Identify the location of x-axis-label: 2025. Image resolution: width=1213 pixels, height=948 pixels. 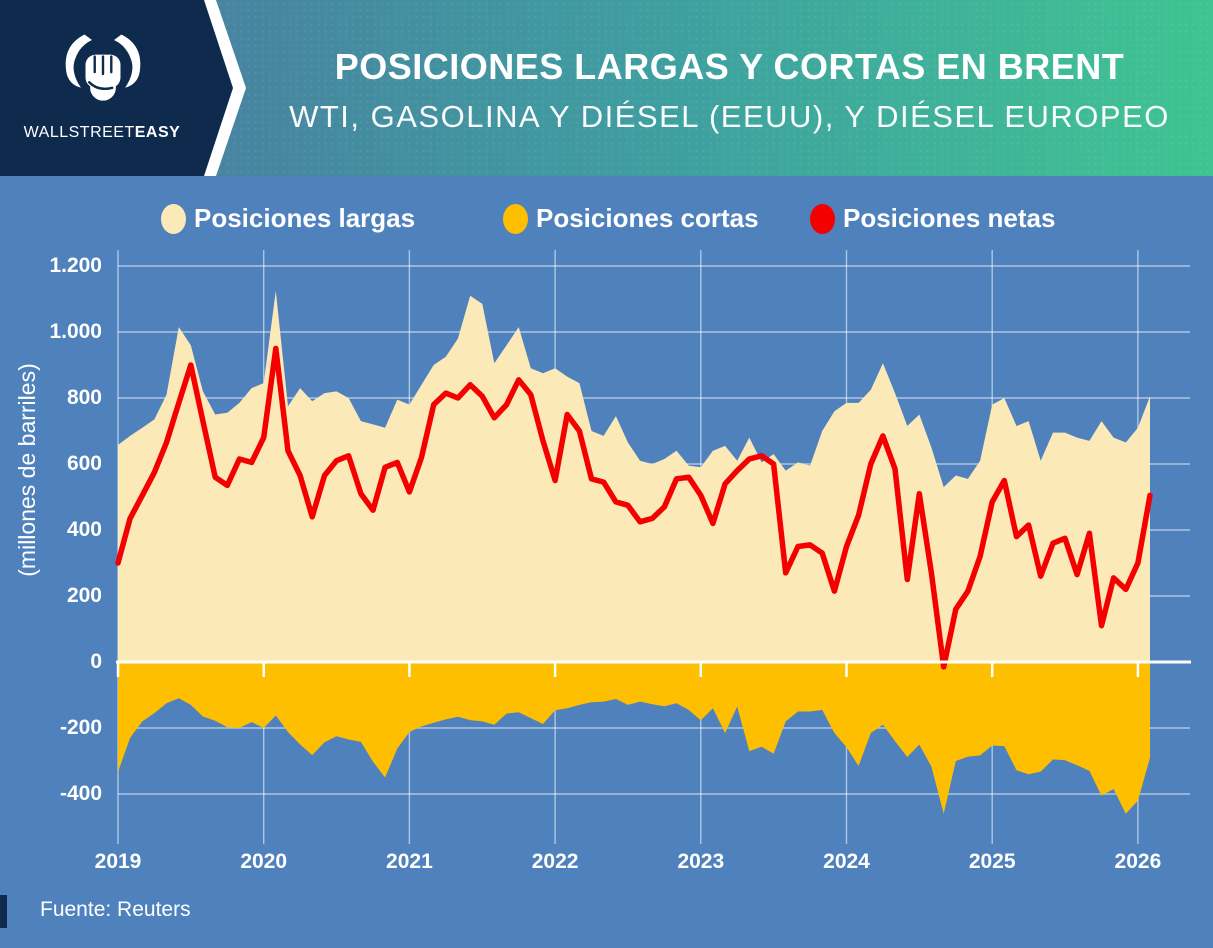
(992, 861).